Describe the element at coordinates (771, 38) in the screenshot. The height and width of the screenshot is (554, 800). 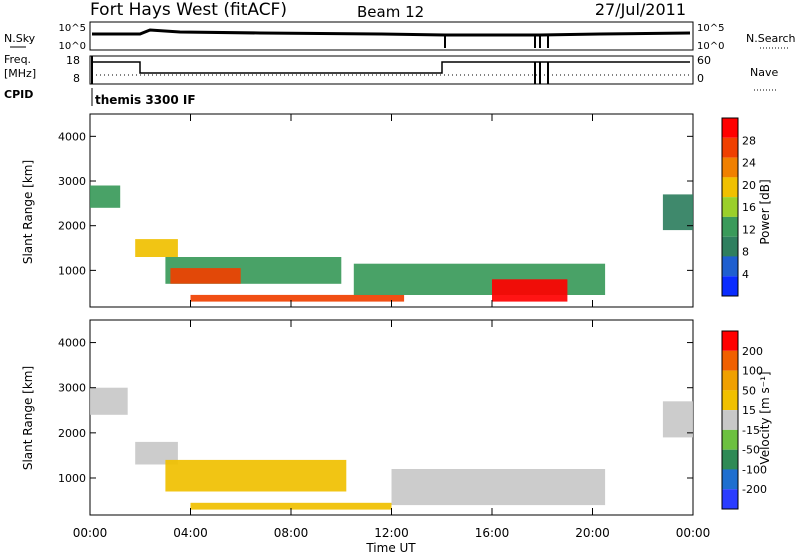
I see `nsearch-label: N.Search` at that location.